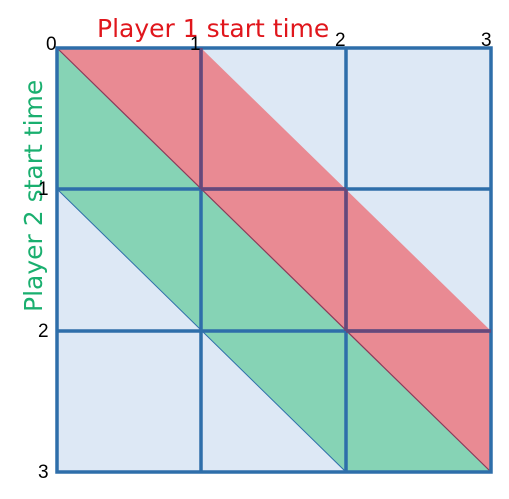 The width and height of the screenshot is (509, 499). Describe the element at coordinates (43, 189) in the screenshot. I see `y-tick-label: 1` at that location.